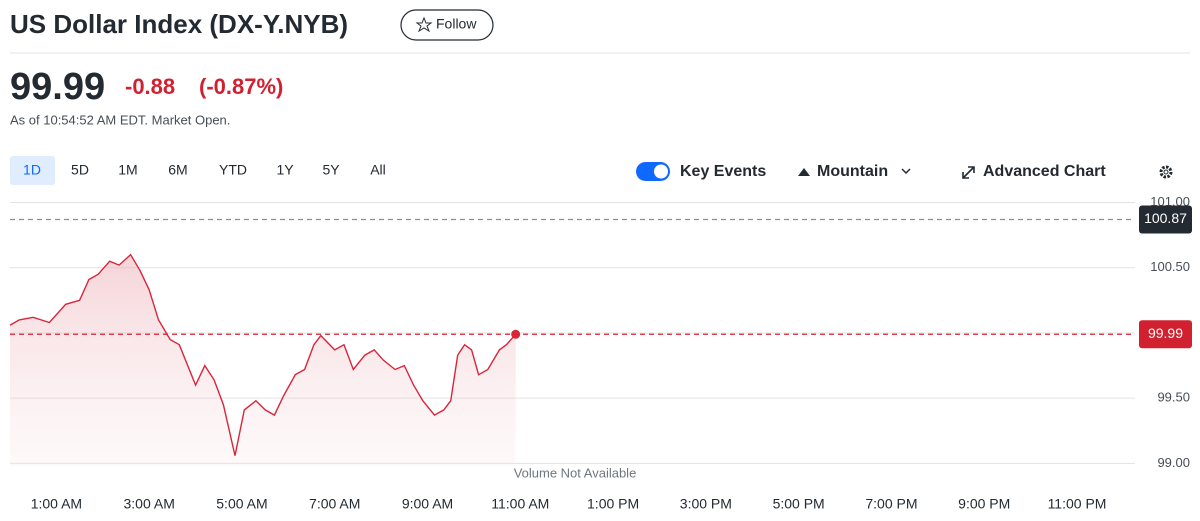 This screenshot has width=1200, height=521. What do you see at coordinates (148, 504) in the screenshot?
I see `x-tick-label: 3:00 AM` at bounding box center [148, 504].